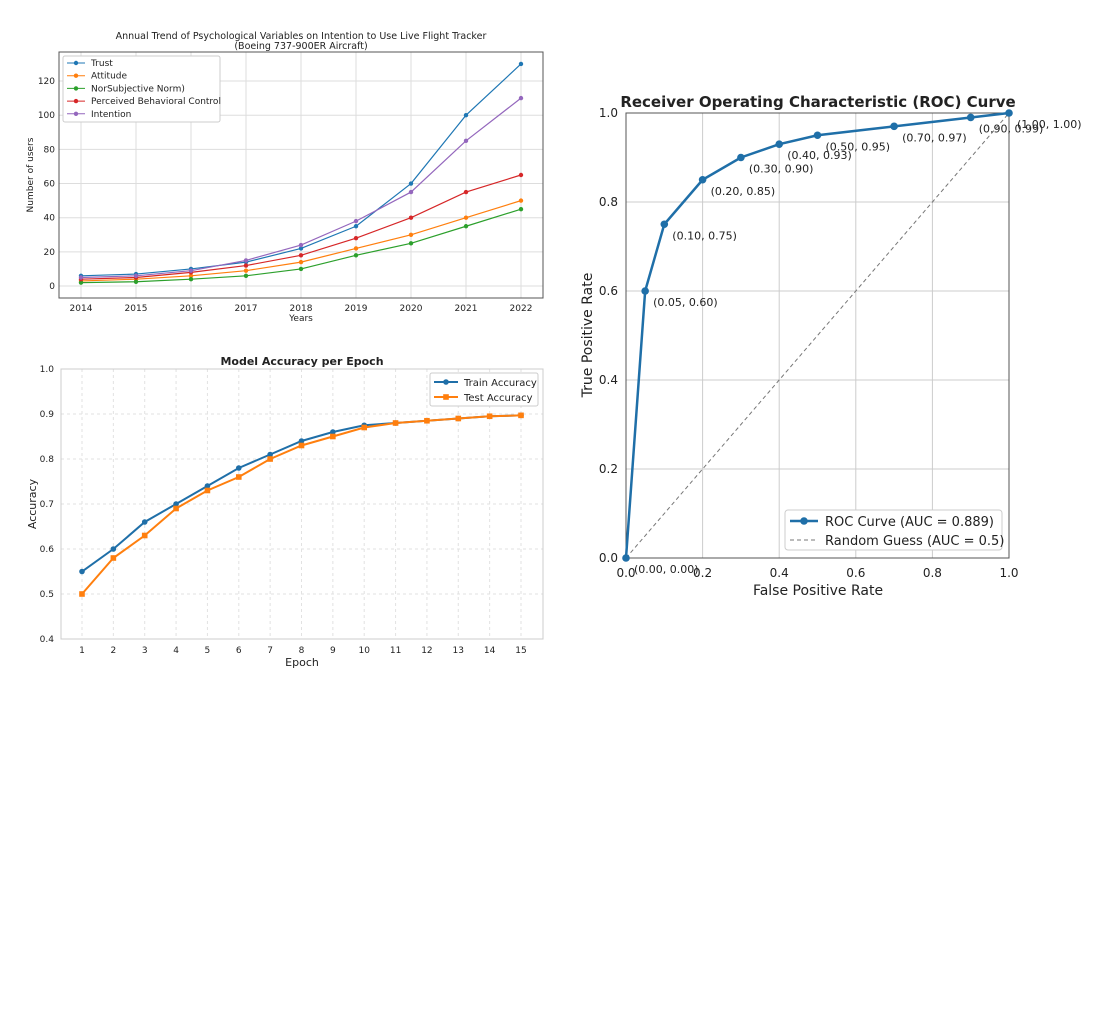 The width and height of the screenshot is (1100, 1030). I want to click on x-tick-label: 2022, so click(521, 309).